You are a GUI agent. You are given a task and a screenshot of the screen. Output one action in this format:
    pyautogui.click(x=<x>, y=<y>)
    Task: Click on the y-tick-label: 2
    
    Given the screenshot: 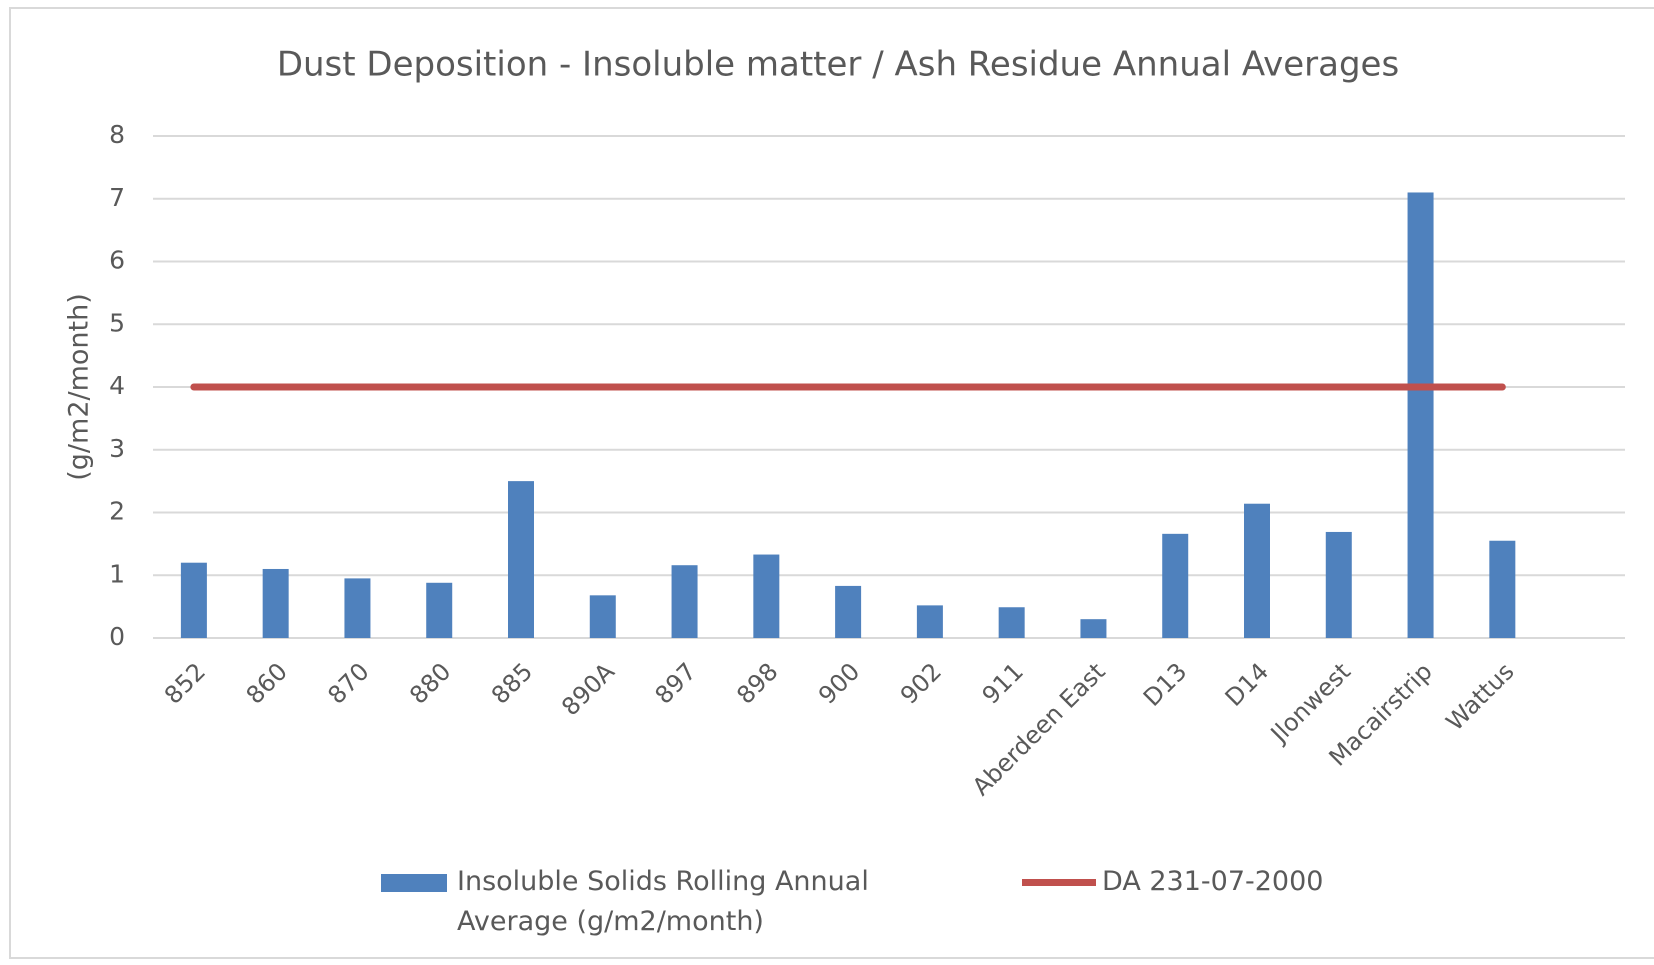 What is the action you would take?
    pyautogui.click(x=117, y=511)
    